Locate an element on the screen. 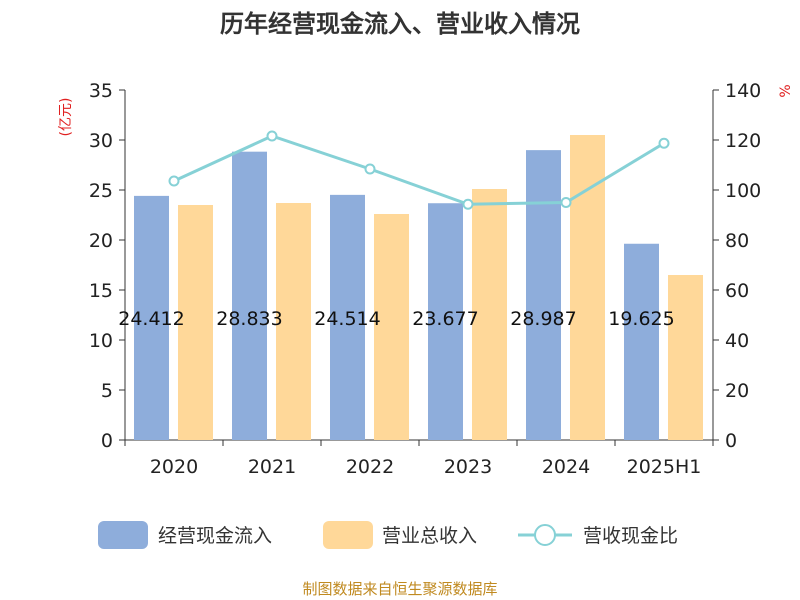  y-right-tick-label: 120 is located at coordinates (743, 141).